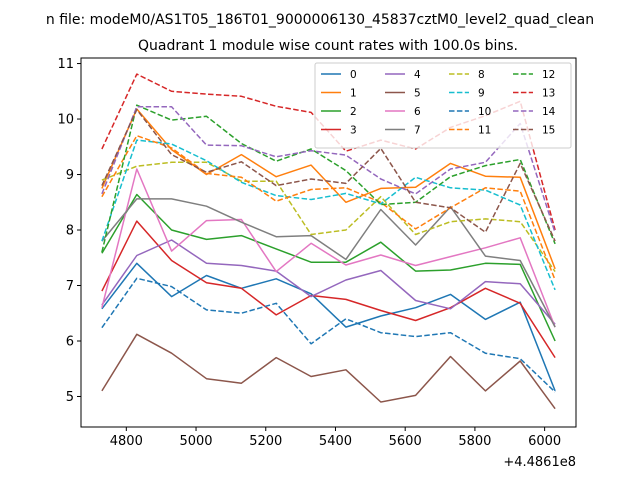 The width and height of the screenshot is (640, 480). What do you see at coordinates (417, 75) in the screenshot?
I see `legend-label-4: 4` at bounding box center [417, 75].